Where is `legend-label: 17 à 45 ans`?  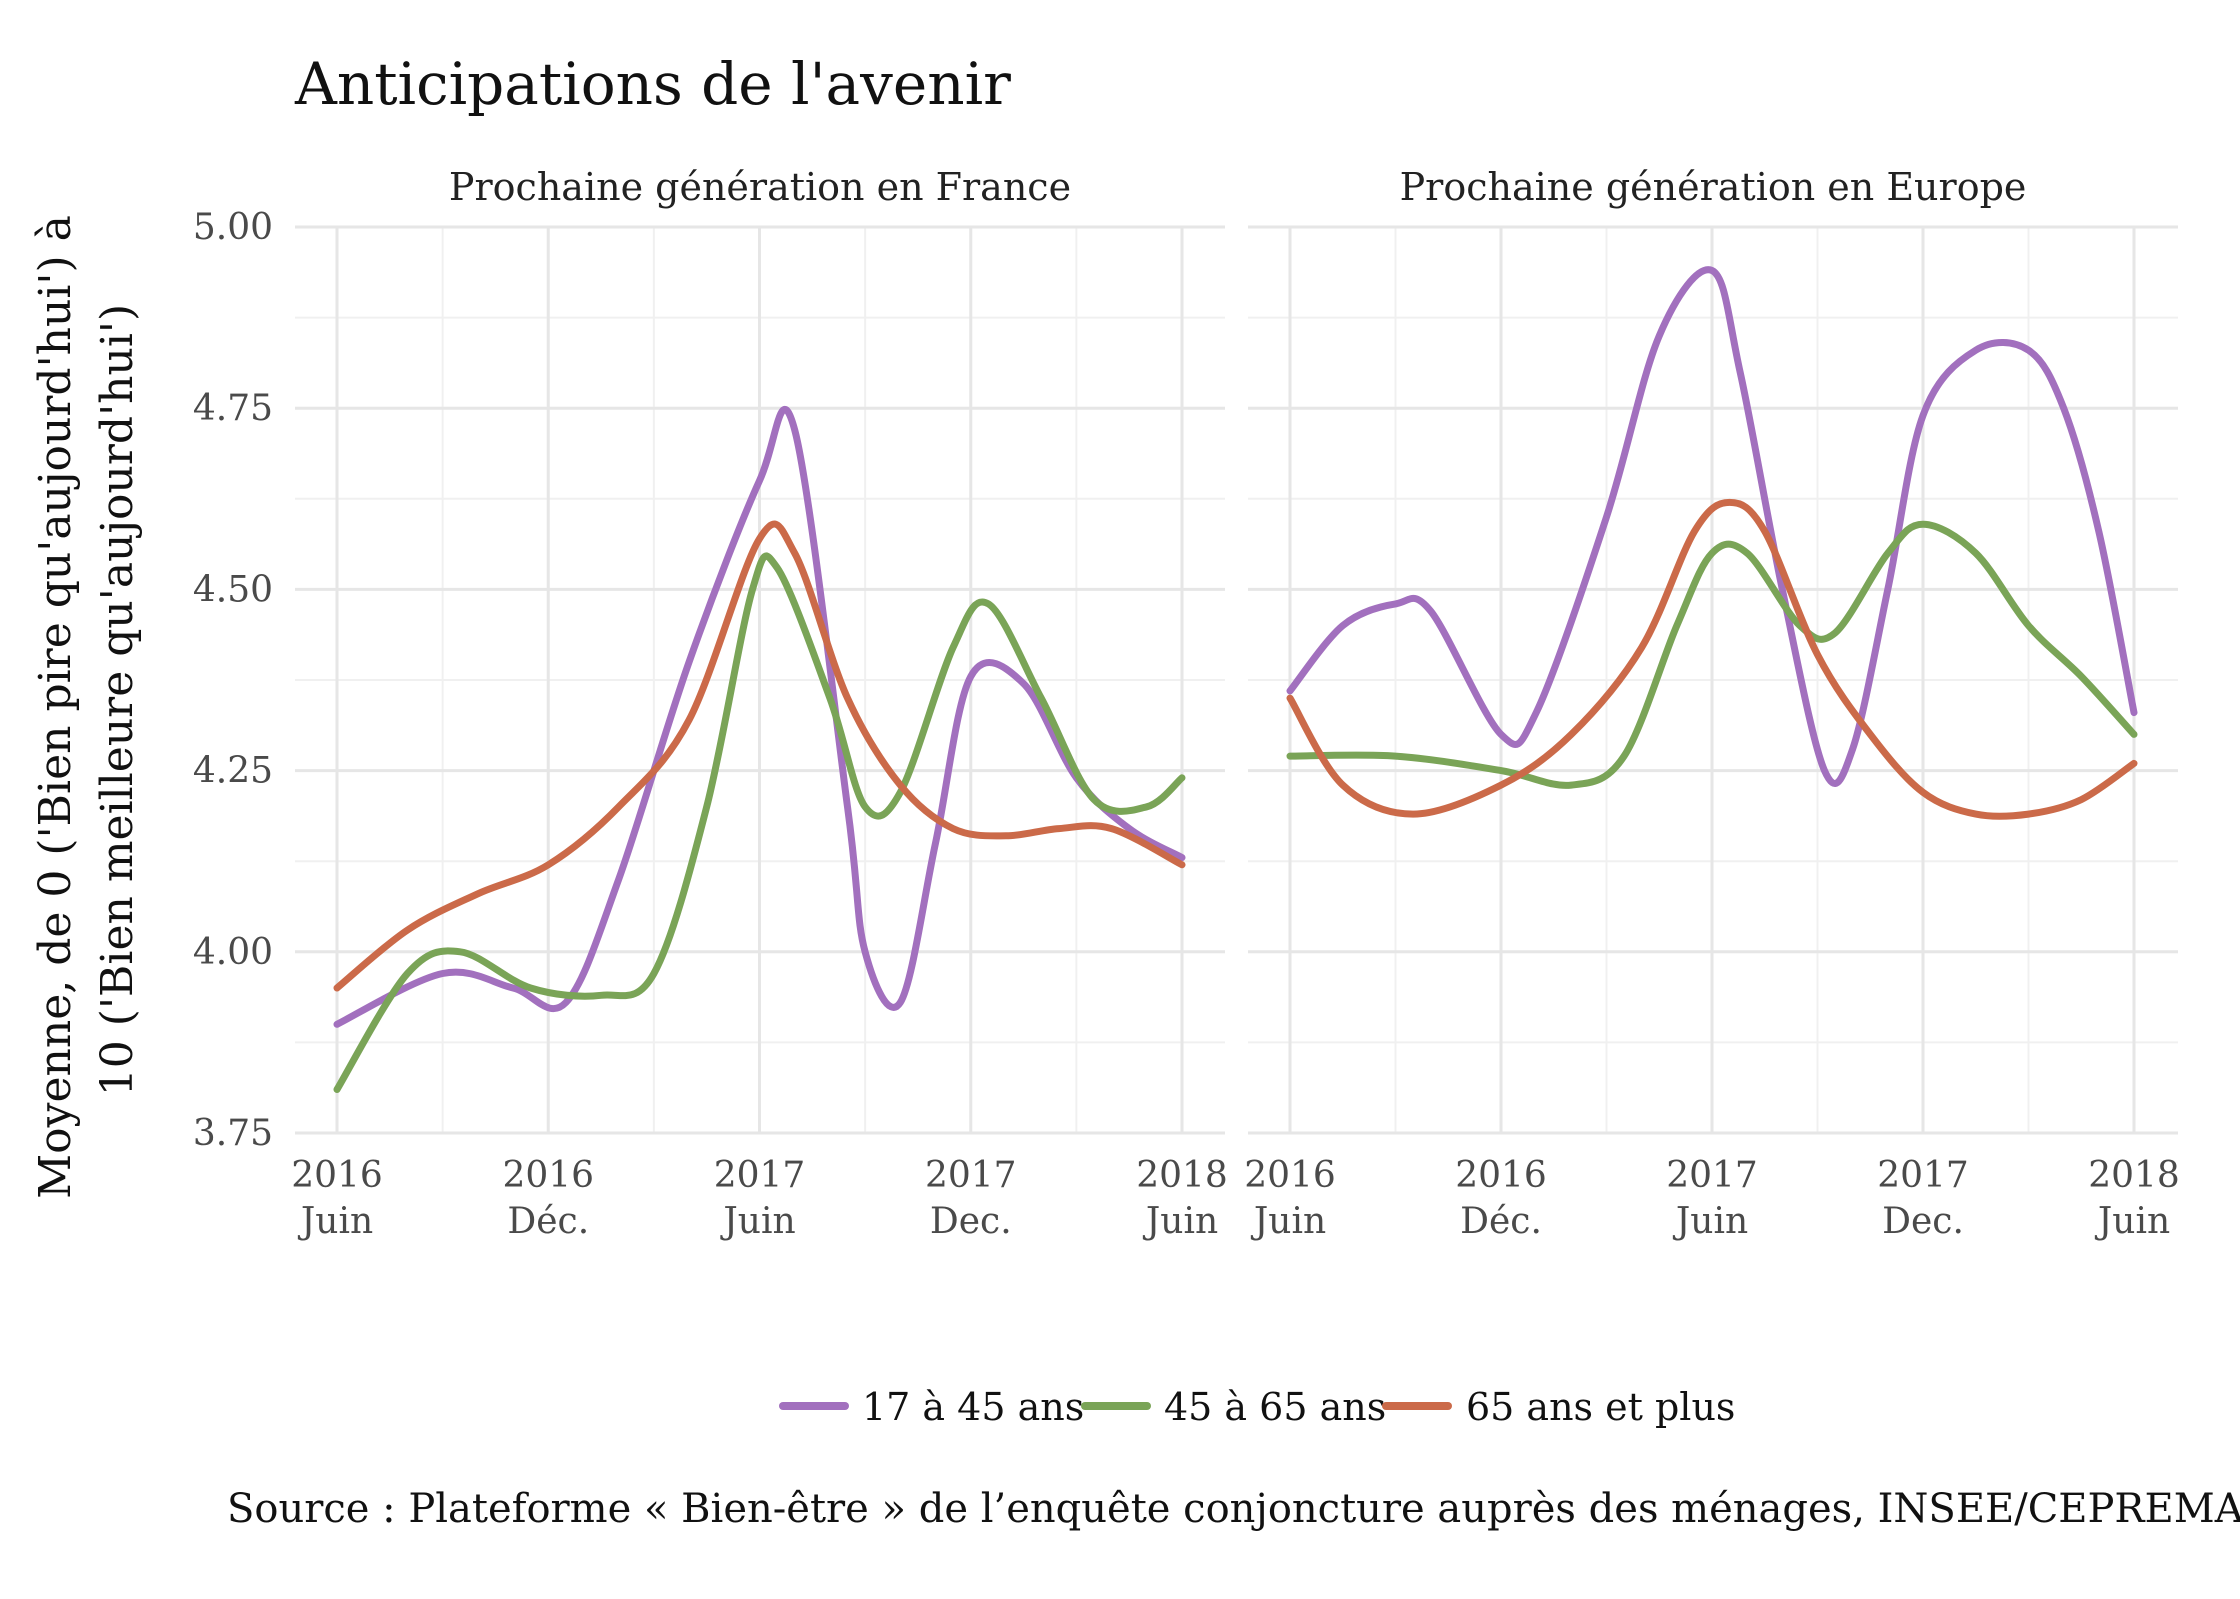
legend-label: 17 à 45 ans is located at coordinates (973, 1407).